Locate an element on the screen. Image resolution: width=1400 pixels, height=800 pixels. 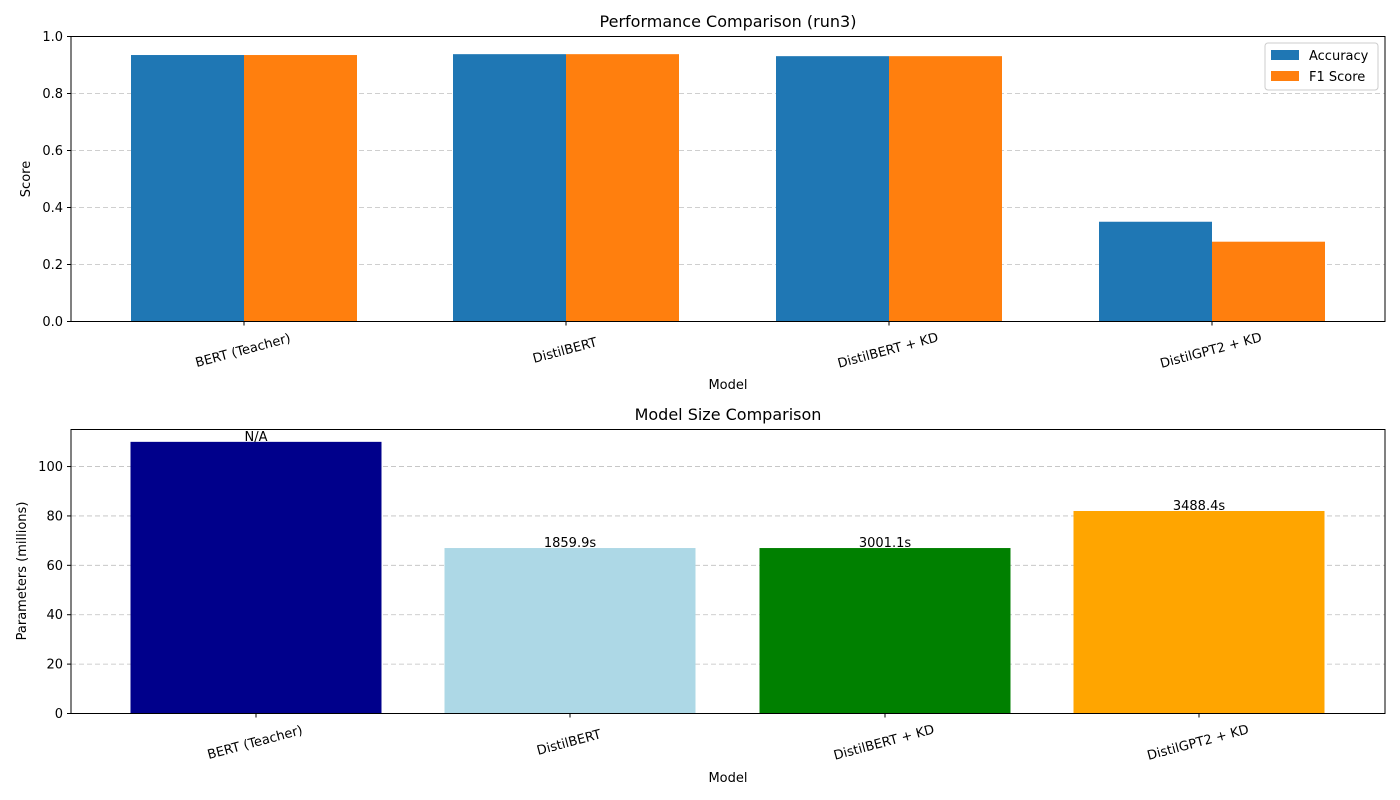
size-chart-title: Model Size Comparison is located at coordinates (728, 414).